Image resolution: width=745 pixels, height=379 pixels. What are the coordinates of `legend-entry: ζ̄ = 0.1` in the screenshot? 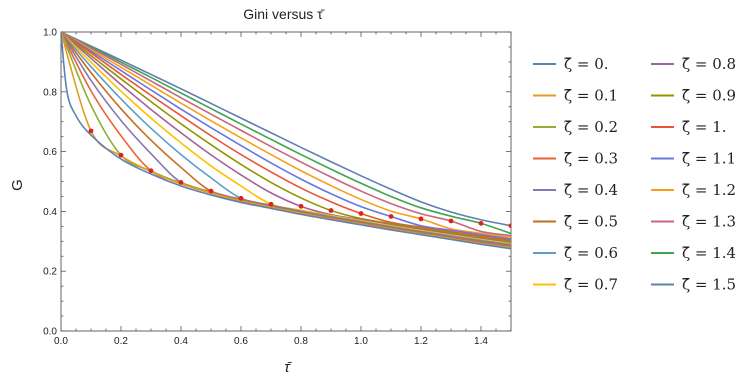 It's located at (575, 96).